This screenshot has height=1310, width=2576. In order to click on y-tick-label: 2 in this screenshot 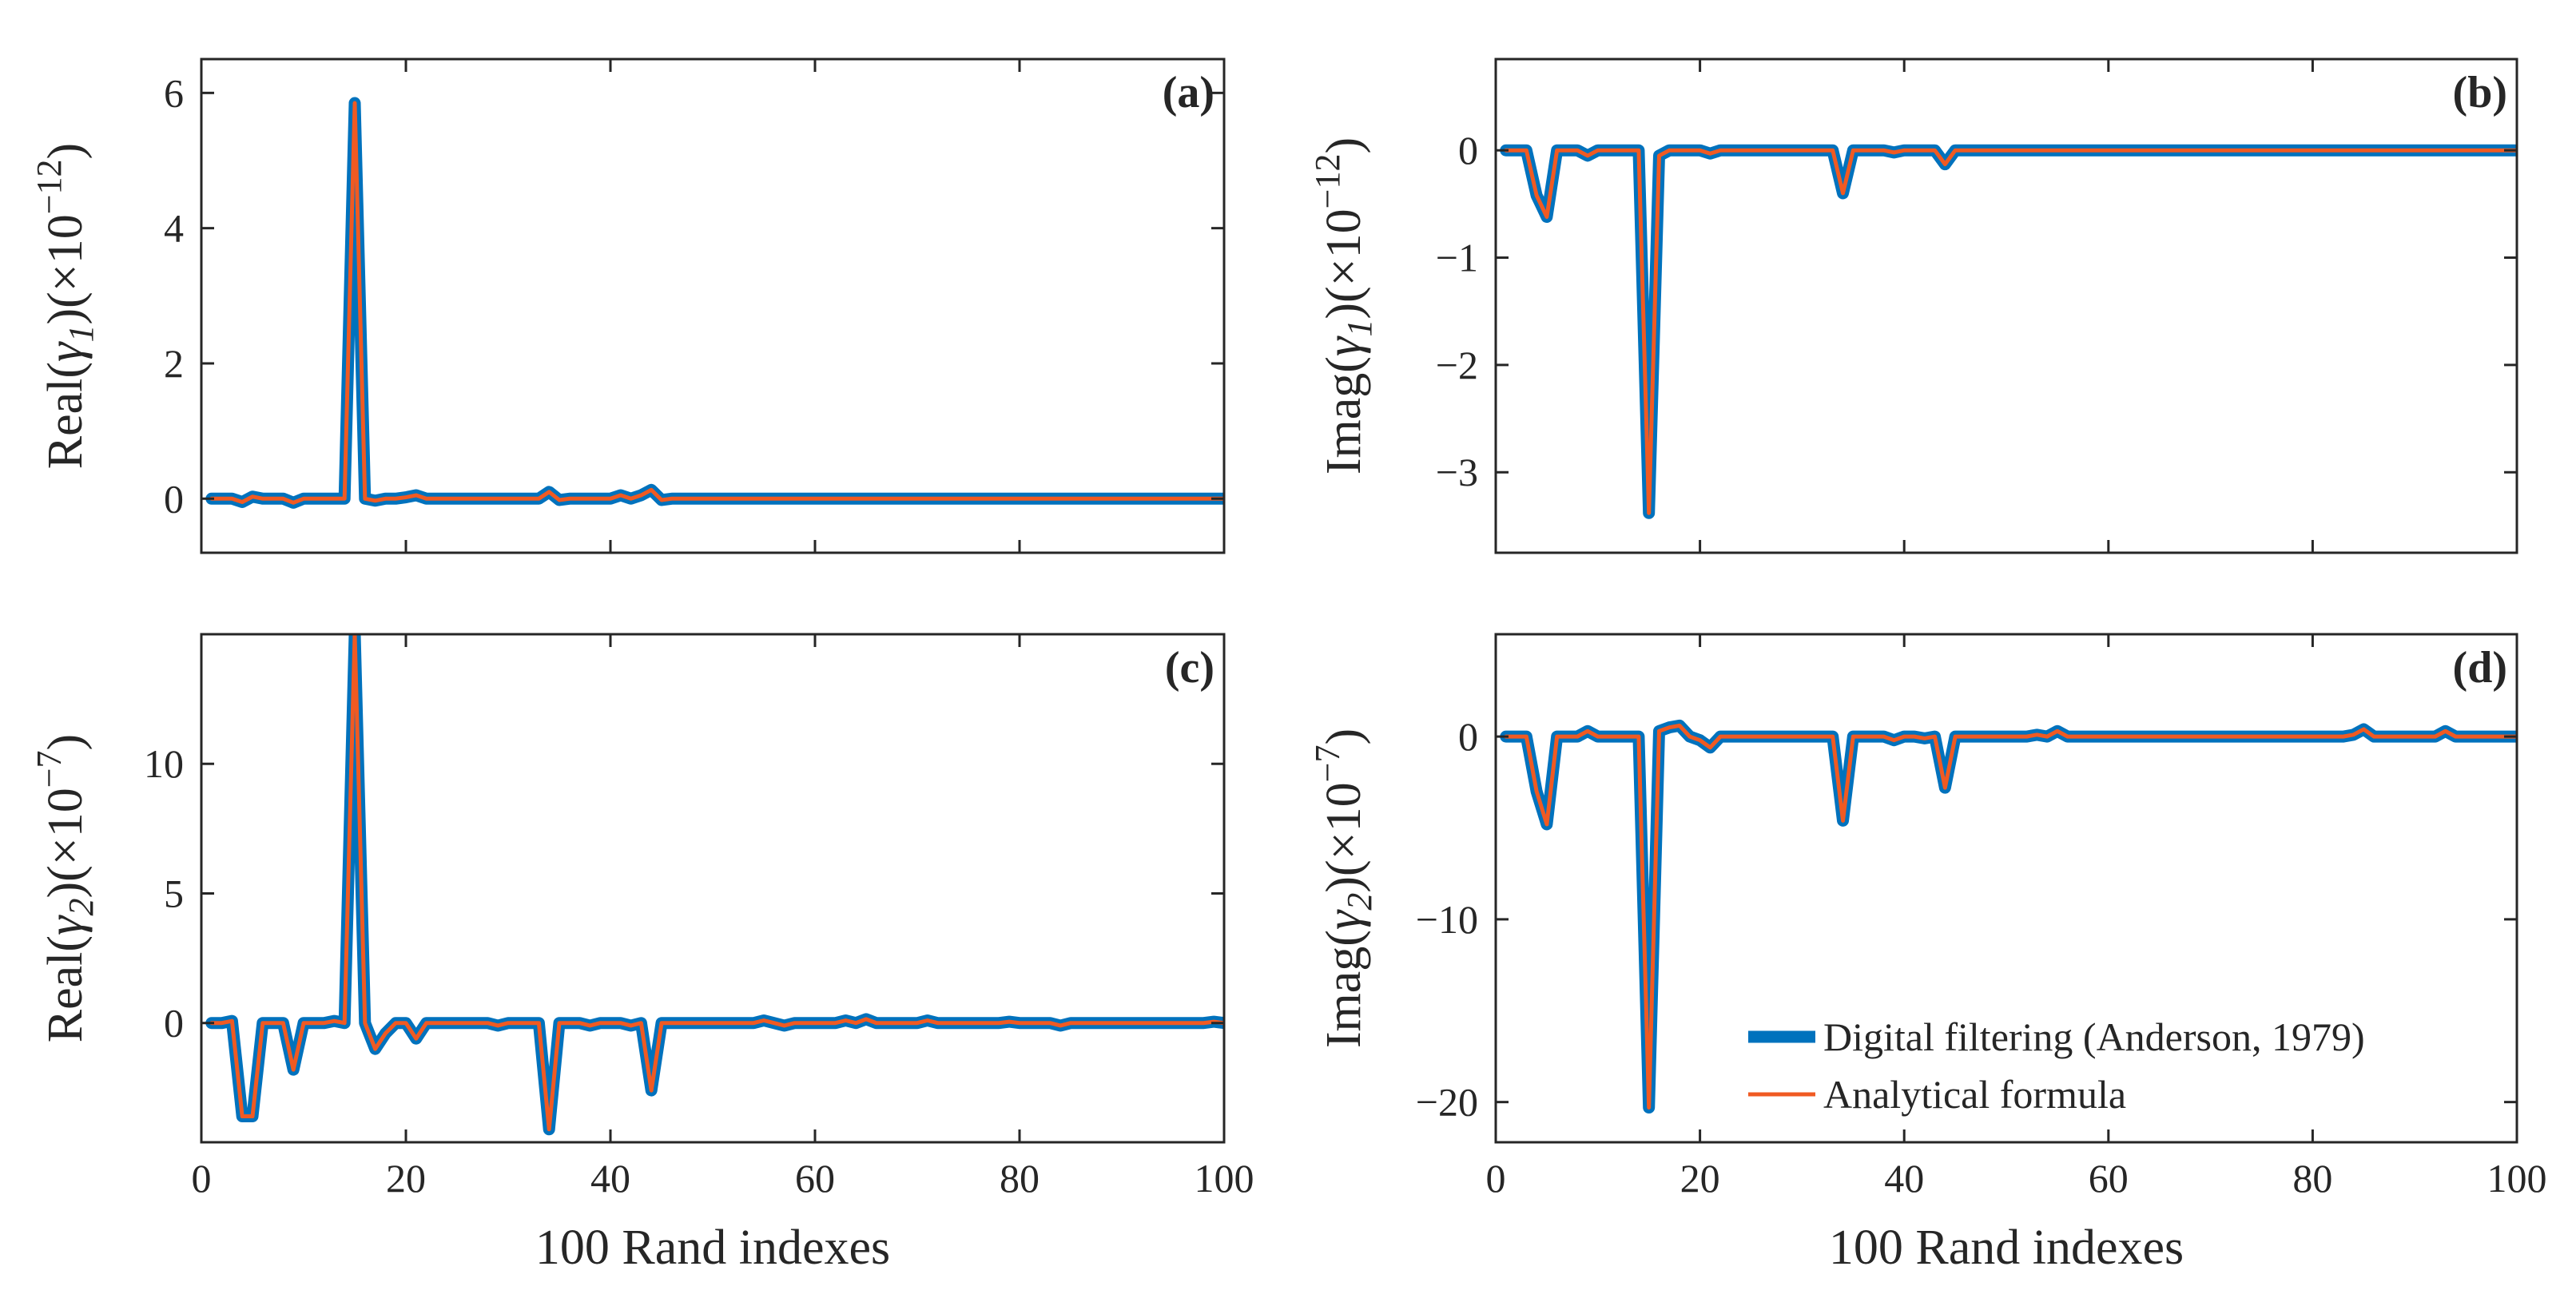, I will do `click(174, 364)`.